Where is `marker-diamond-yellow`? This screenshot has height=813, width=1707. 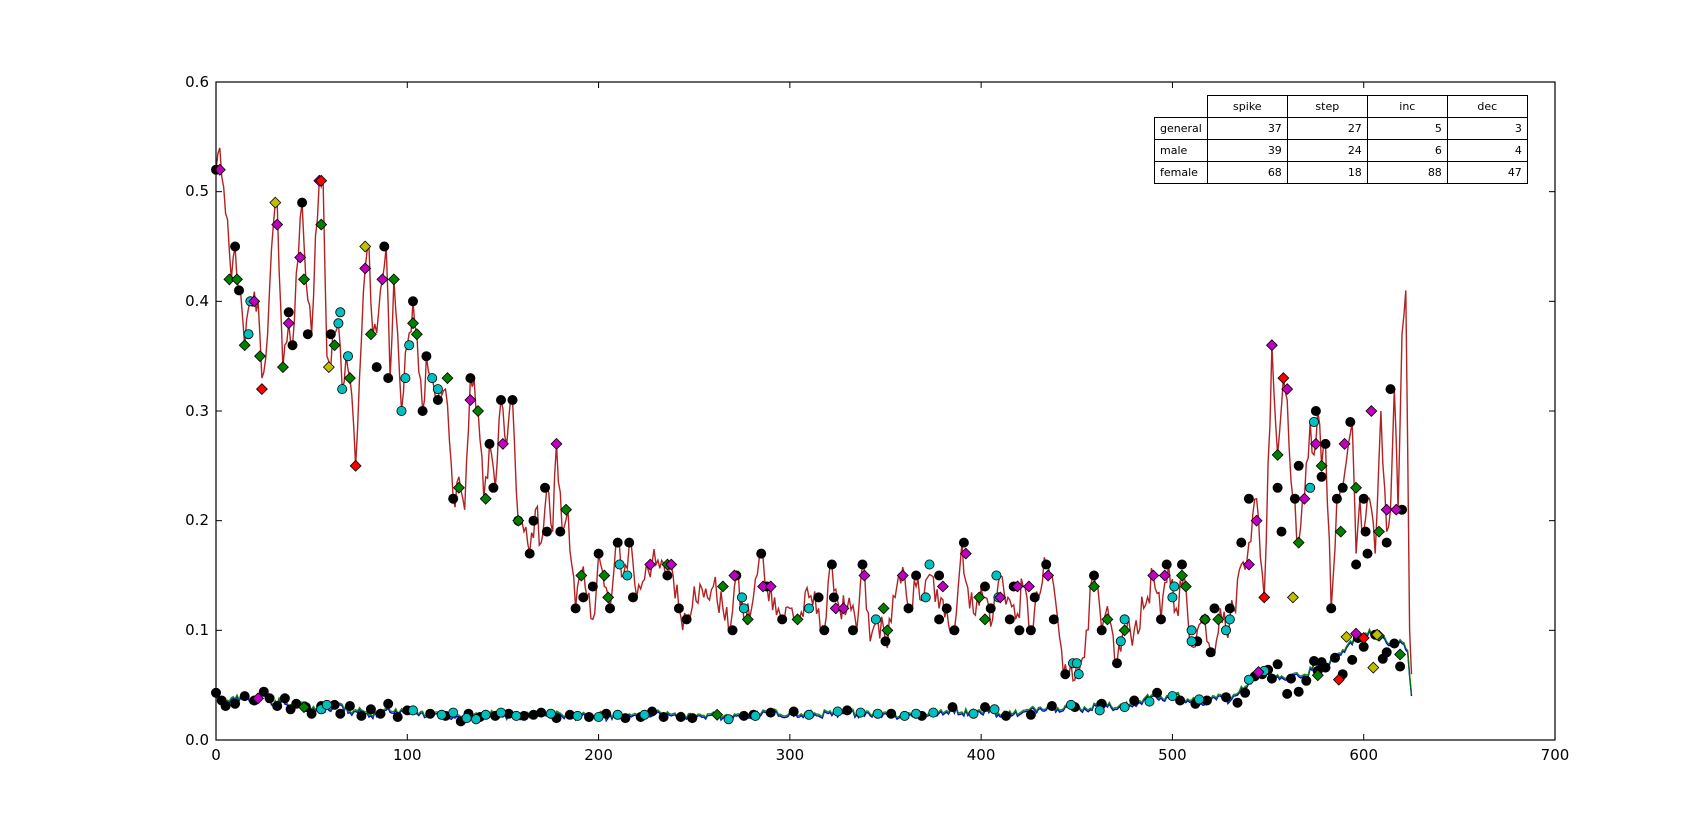 marker-diamond-yellow is located at coordinates (328, 367).